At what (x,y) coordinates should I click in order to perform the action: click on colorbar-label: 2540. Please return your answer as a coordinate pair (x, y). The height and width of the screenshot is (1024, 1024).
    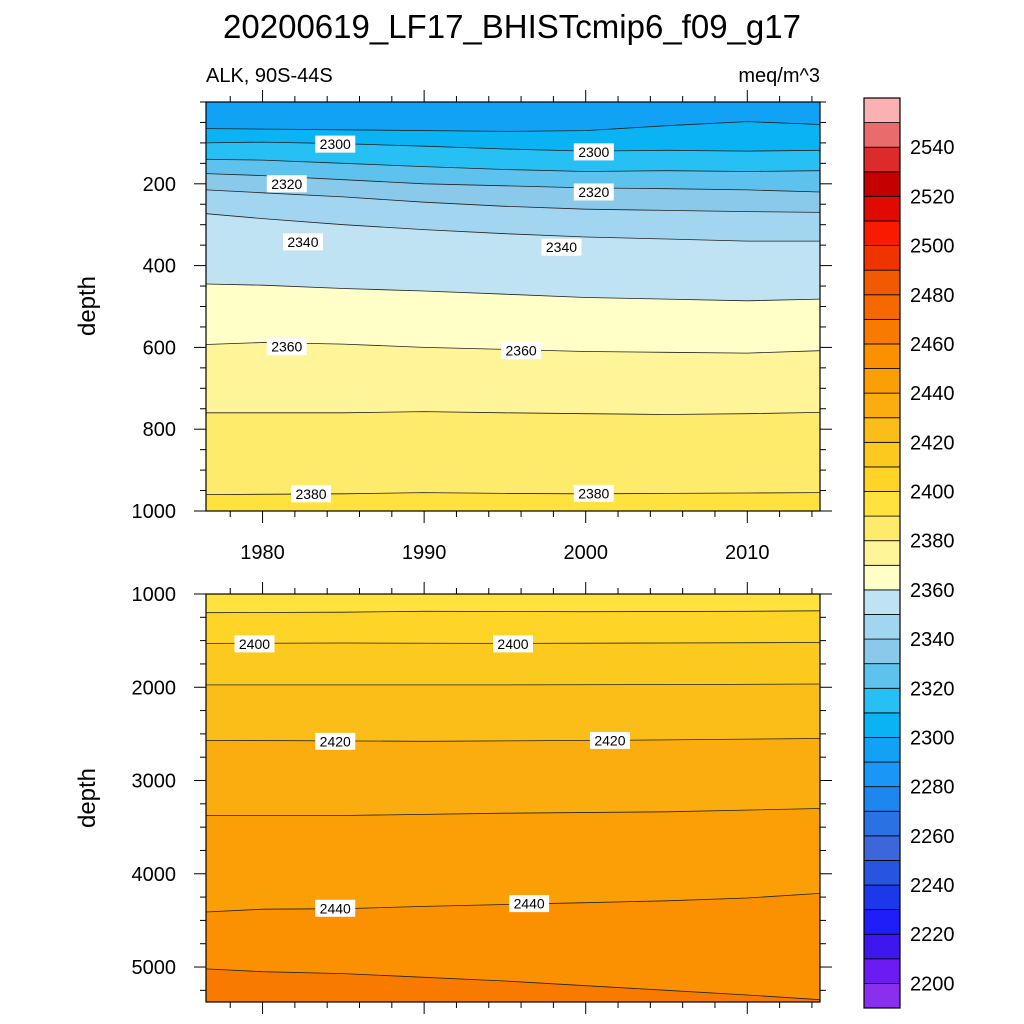
    Looking at the image, I should click on (932, 148).